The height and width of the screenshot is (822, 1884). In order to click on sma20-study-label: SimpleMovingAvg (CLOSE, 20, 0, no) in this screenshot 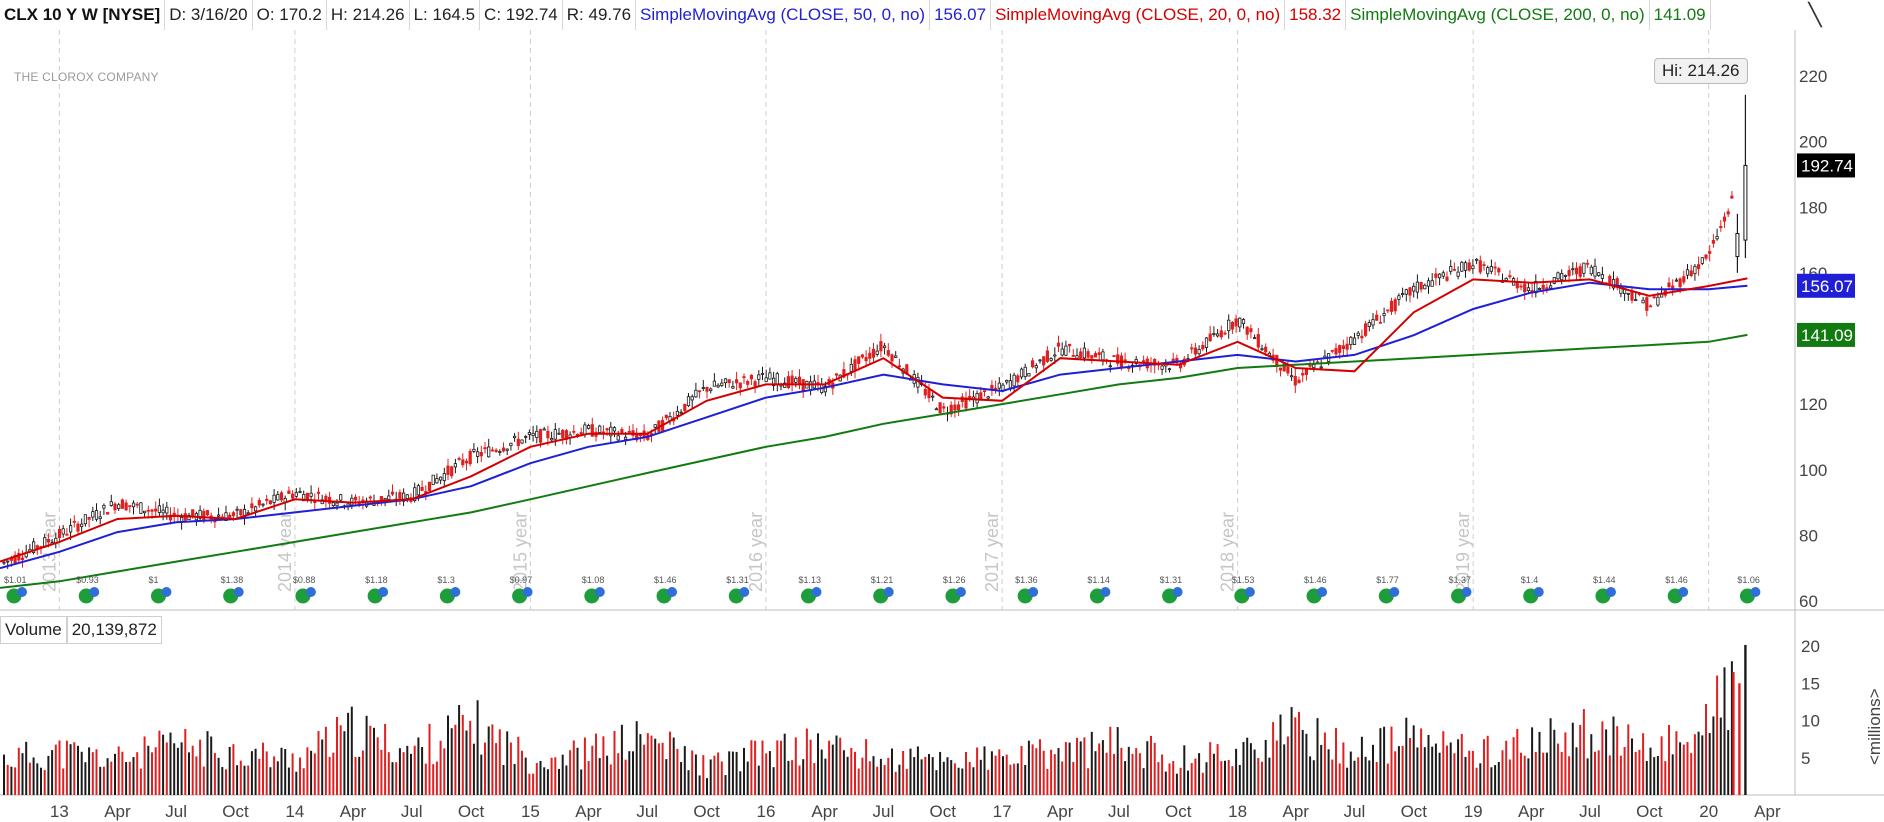, I will do `click(1138, 15)`.